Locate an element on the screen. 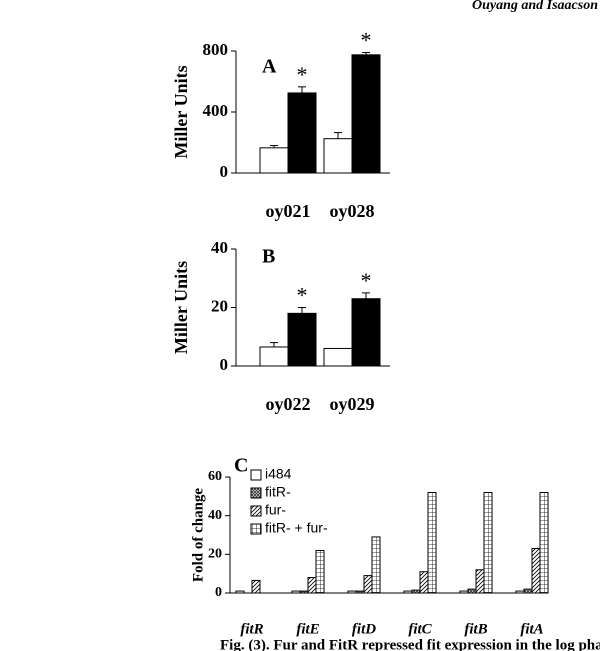 This screenshot has height=651, width=600. panel-label: A is located at coordinates (269, 67).